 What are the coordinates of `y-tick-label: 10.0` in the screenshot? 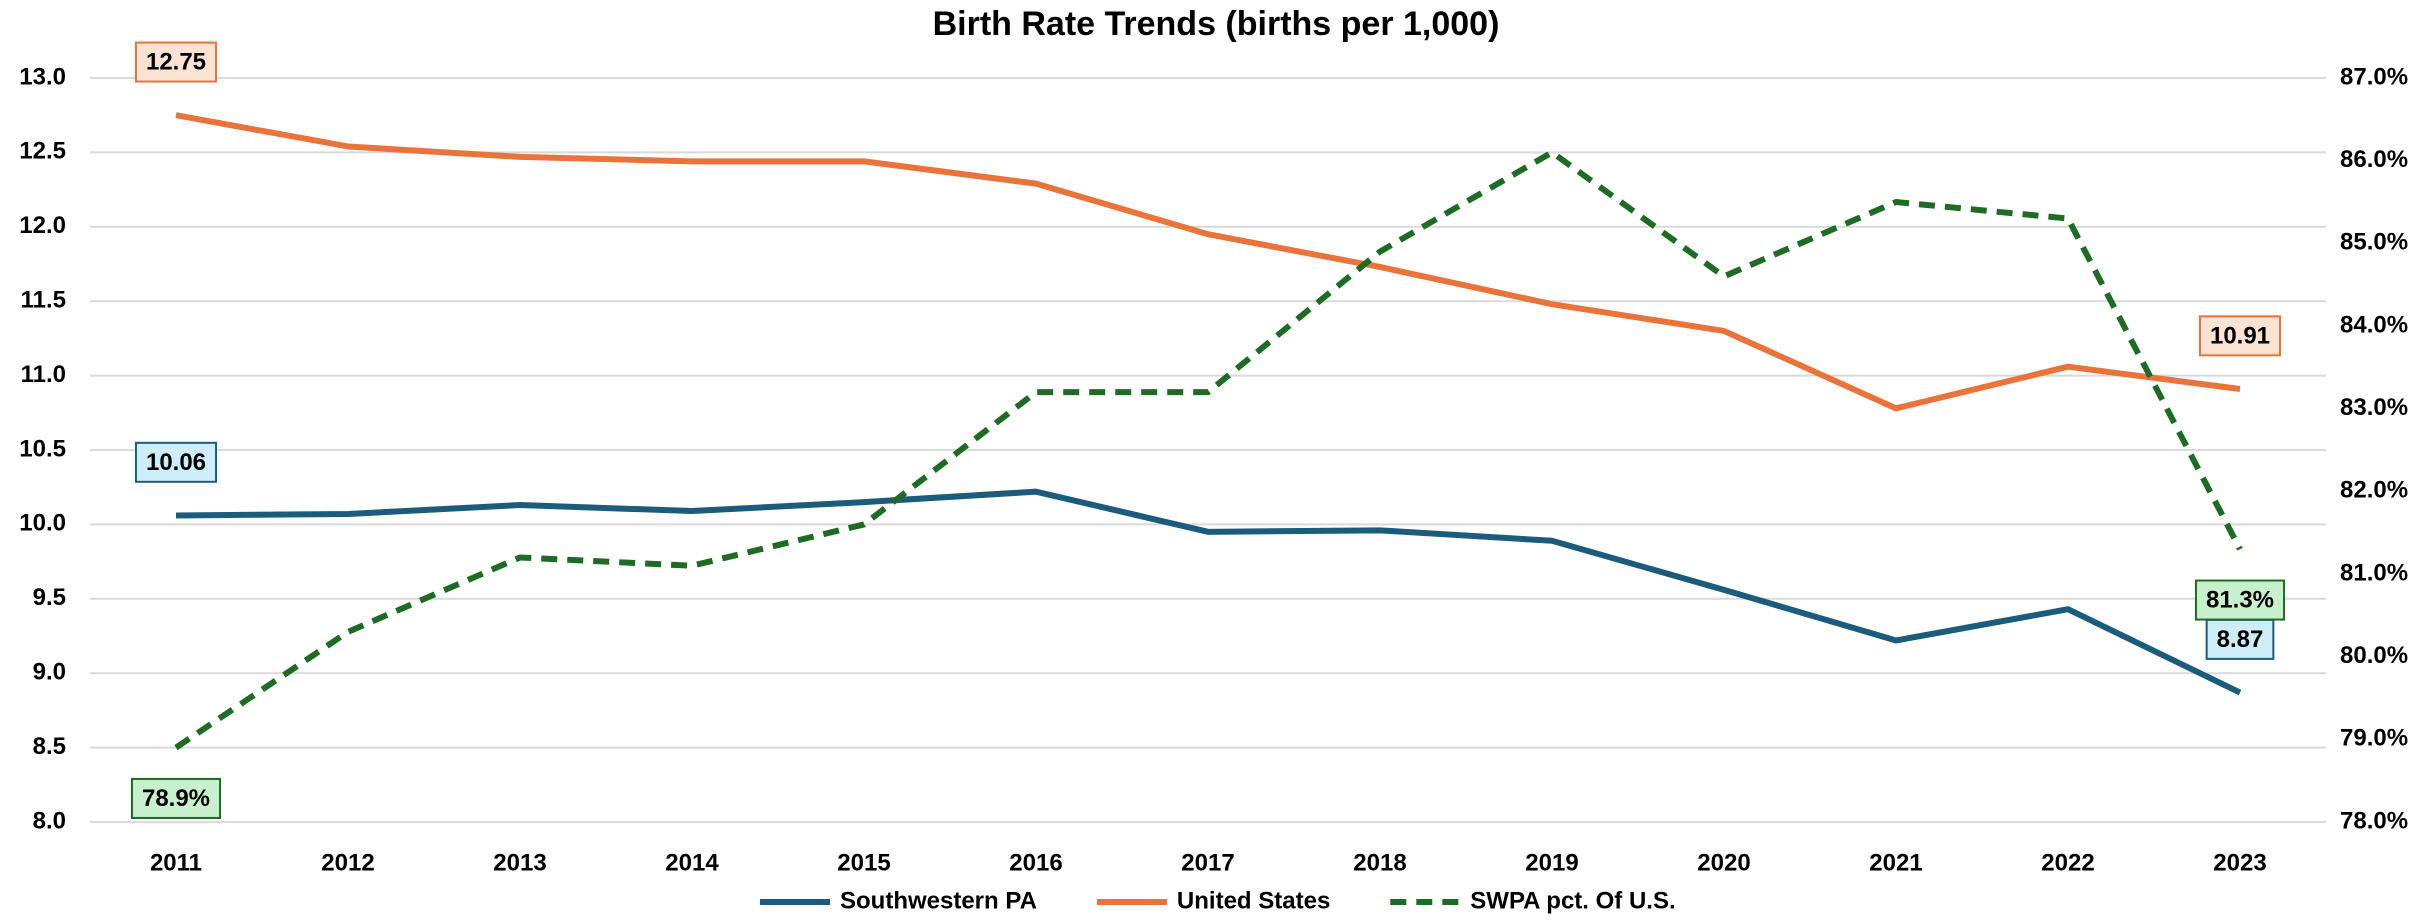 It's located at (42, 523).